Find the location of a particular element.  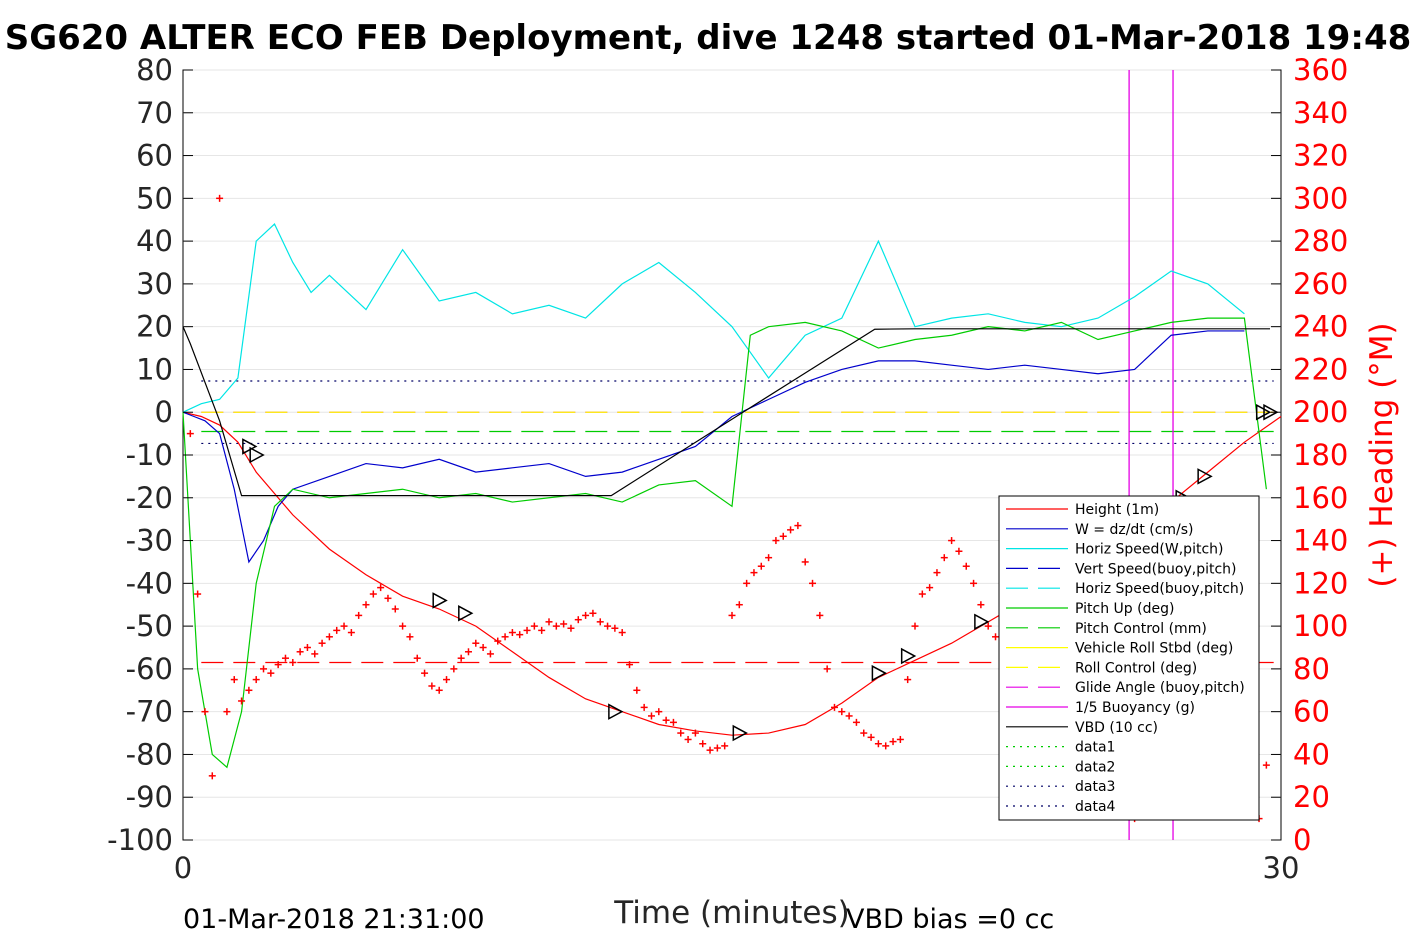

legend-entry: data2 is located at coordinates (1095, 767).